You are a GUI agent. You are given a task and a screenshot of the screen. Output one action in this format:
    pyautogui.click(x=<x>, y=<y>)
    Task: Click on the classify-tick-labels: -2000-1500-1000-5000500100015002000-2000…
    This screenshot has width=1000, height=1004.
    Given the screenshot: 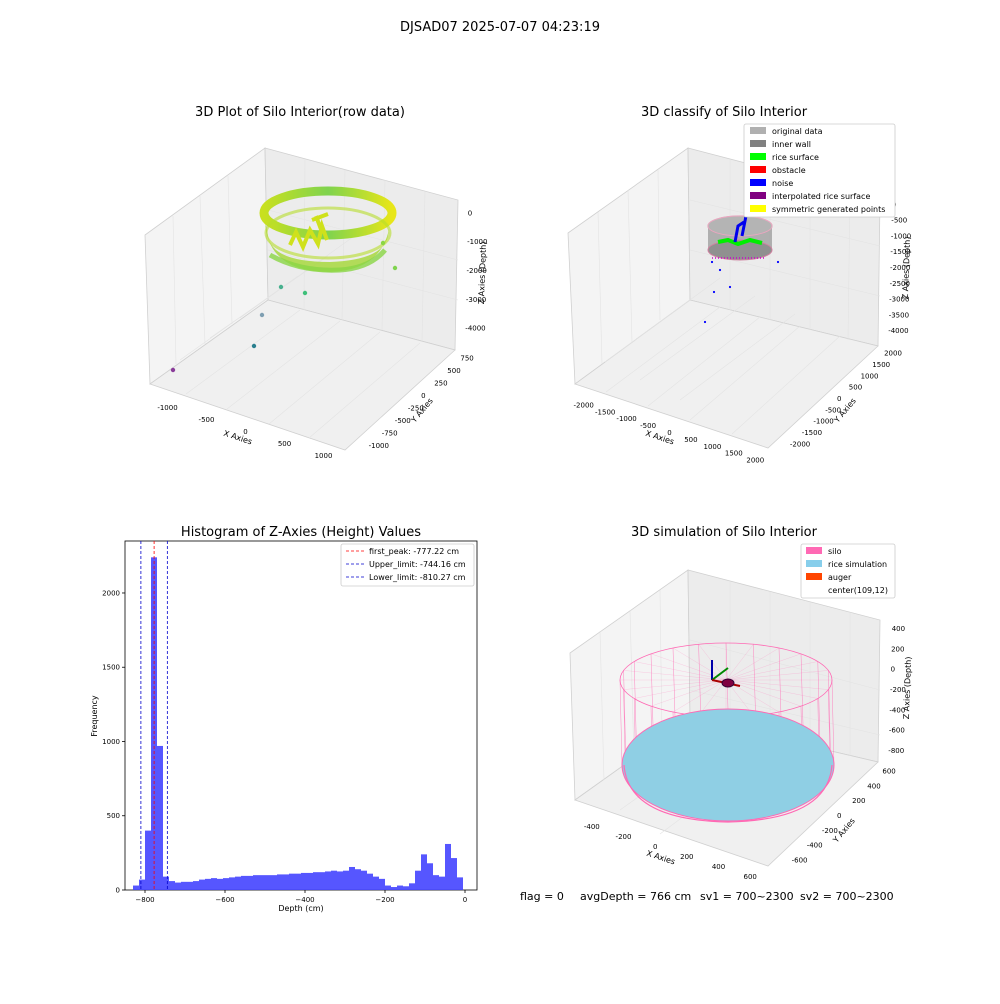 What is the action you would take?
    pyautogui.click(x=743, y=333)
    